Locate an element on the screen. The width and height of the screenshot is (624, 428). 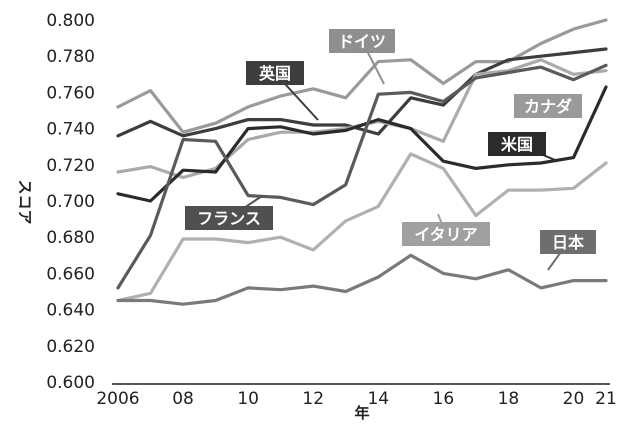
y-tick-label: 0.760 is located at coordinates (70, 93).